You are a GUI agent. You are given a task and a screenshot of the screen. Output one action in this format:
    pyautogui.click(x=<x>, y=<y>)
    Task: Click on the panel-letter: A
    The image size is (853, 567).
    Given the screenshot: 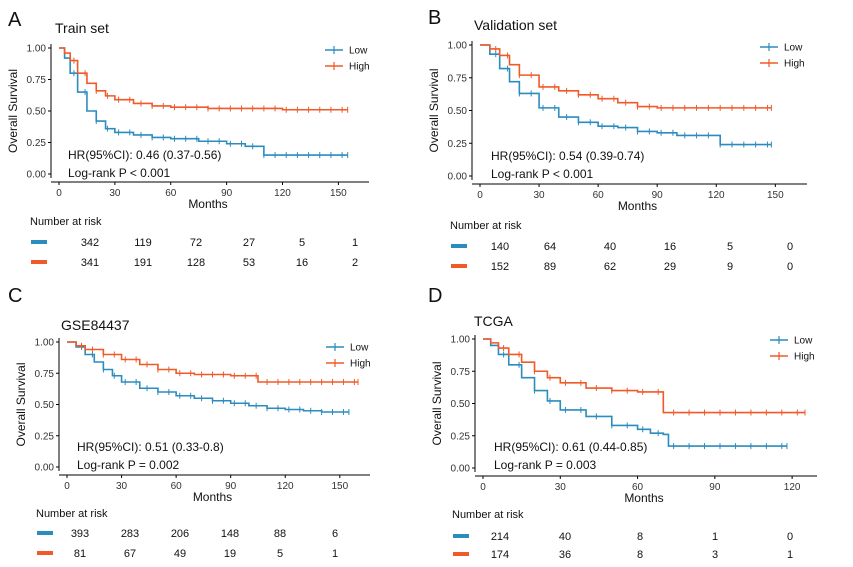 What is the action you would take?
    pyautogui.click(x=15, y=20)
    